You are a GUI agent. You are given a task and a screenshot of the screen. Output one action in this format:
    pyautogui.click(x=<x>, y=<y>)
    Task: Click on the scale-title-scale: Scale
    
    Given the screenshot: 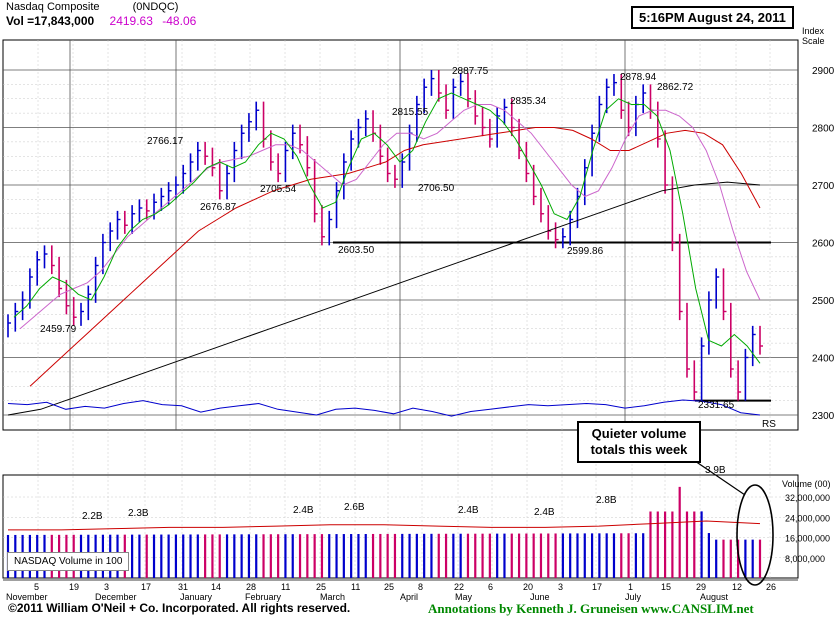 What is the action you would take?
    pyautogui.click(x=813, y=41)
    